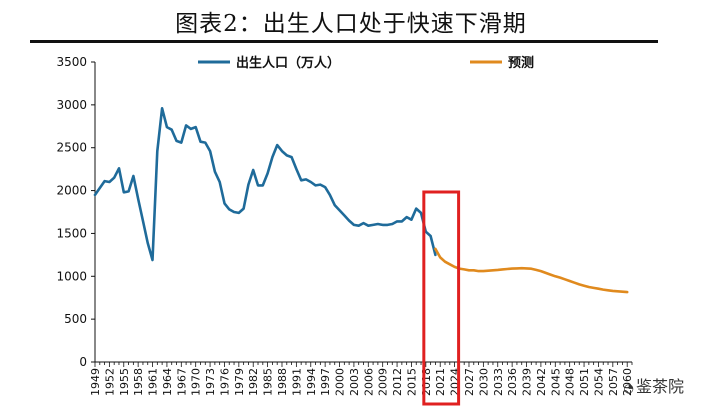 The image size is (702, 411). I want to click on y-axis: 0 500 1000 1500 2000 2500 3000 3500, so click(76, 212).